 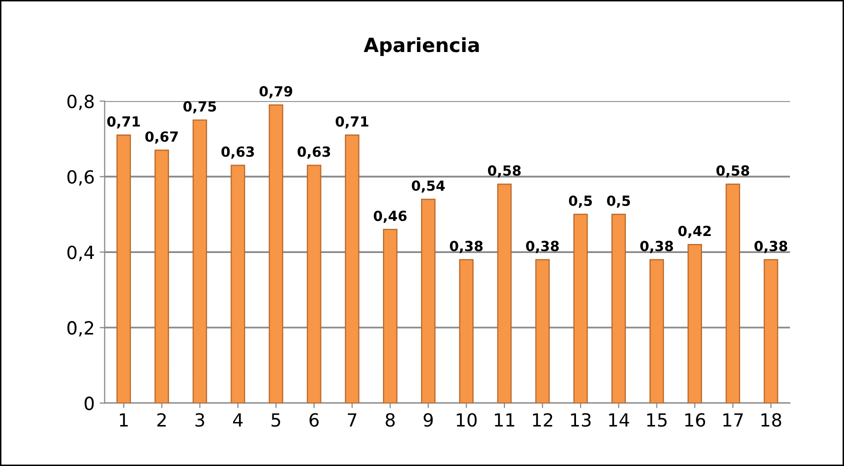 What do you see at coordinates (161, 420) in the screenshot?
I see `x-tick-label: 2` at bounding box center [161, 420].